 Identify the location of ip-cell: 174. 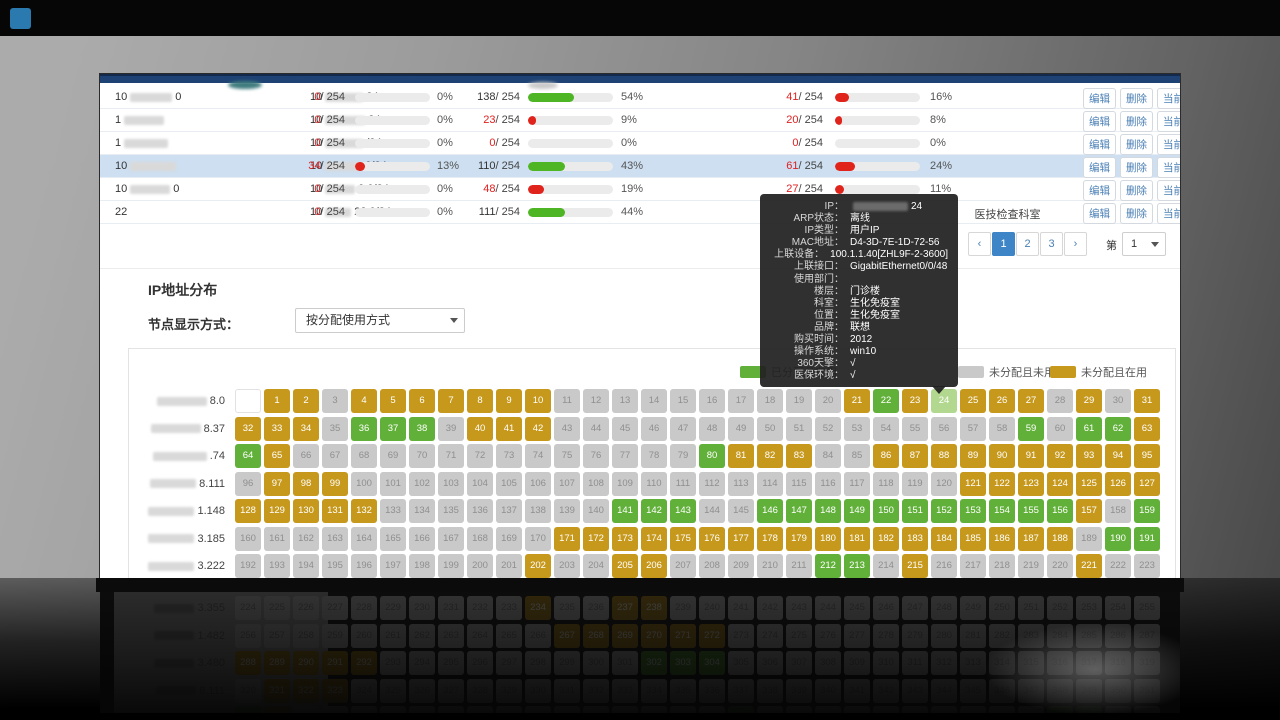
(654, 538).